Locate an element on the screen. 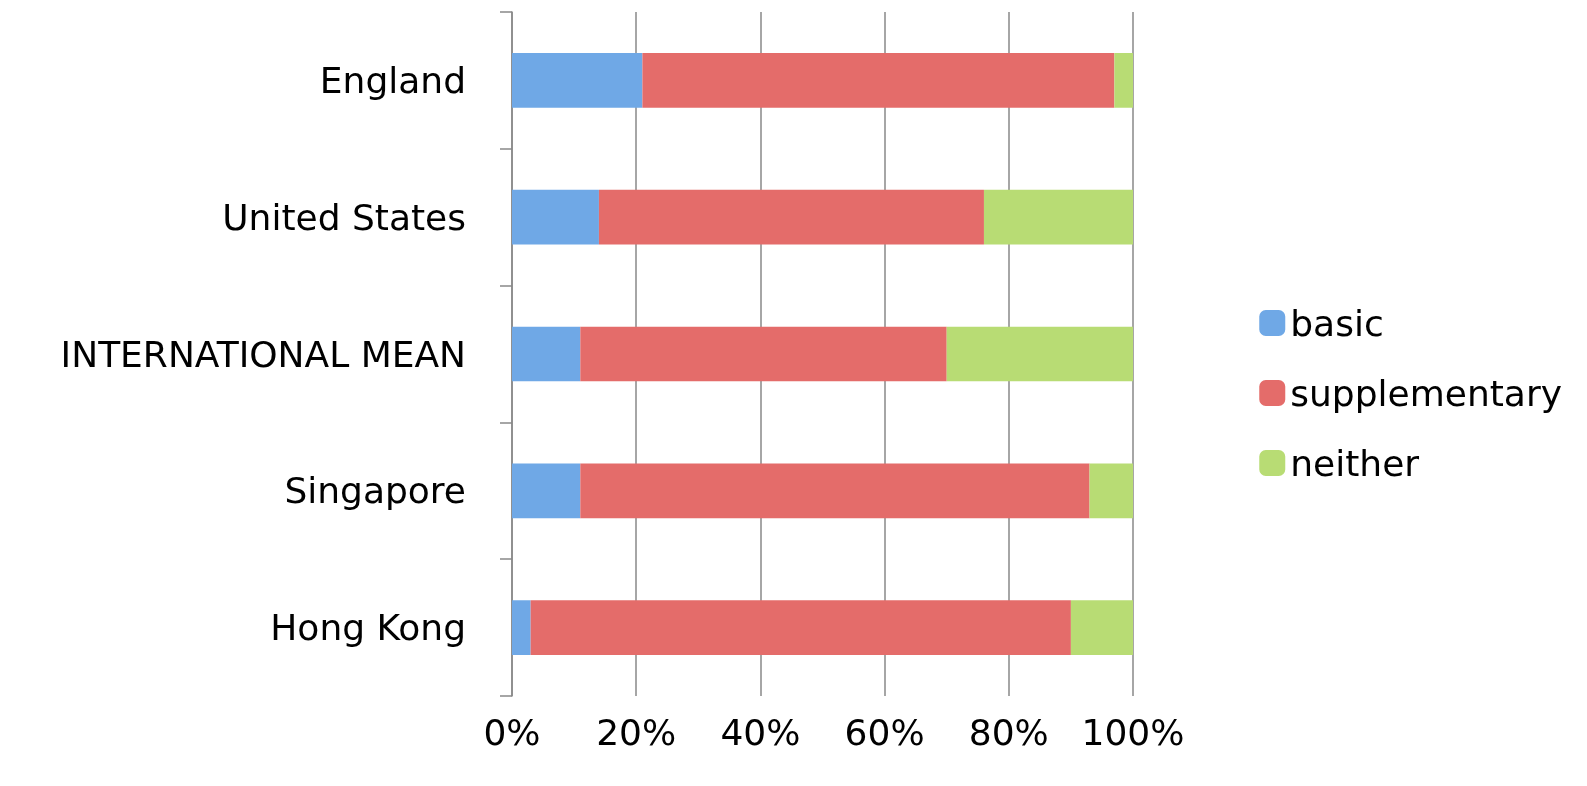 The image size is (1587, 786). x-tick-label: 60% is located at coordinates (884, 732).